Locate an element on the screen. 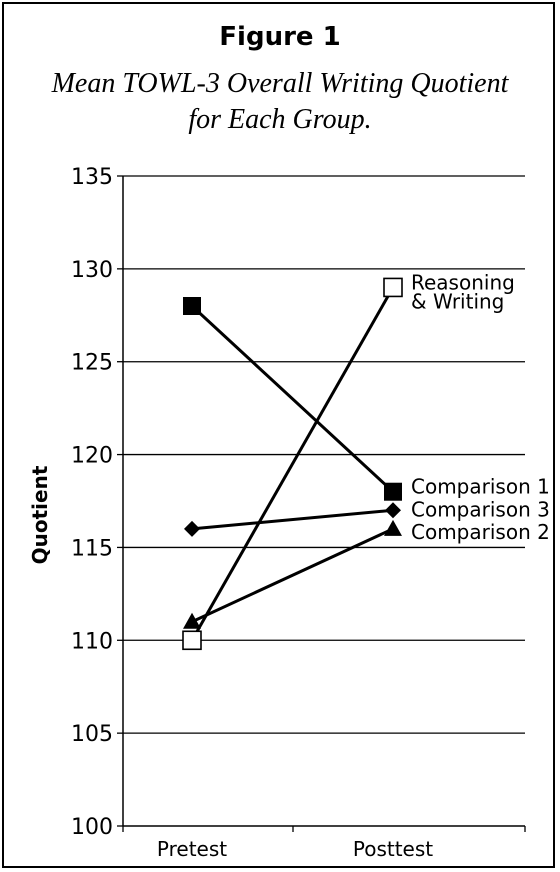  series-label: Reasoning is located at coordinates (463, 282).